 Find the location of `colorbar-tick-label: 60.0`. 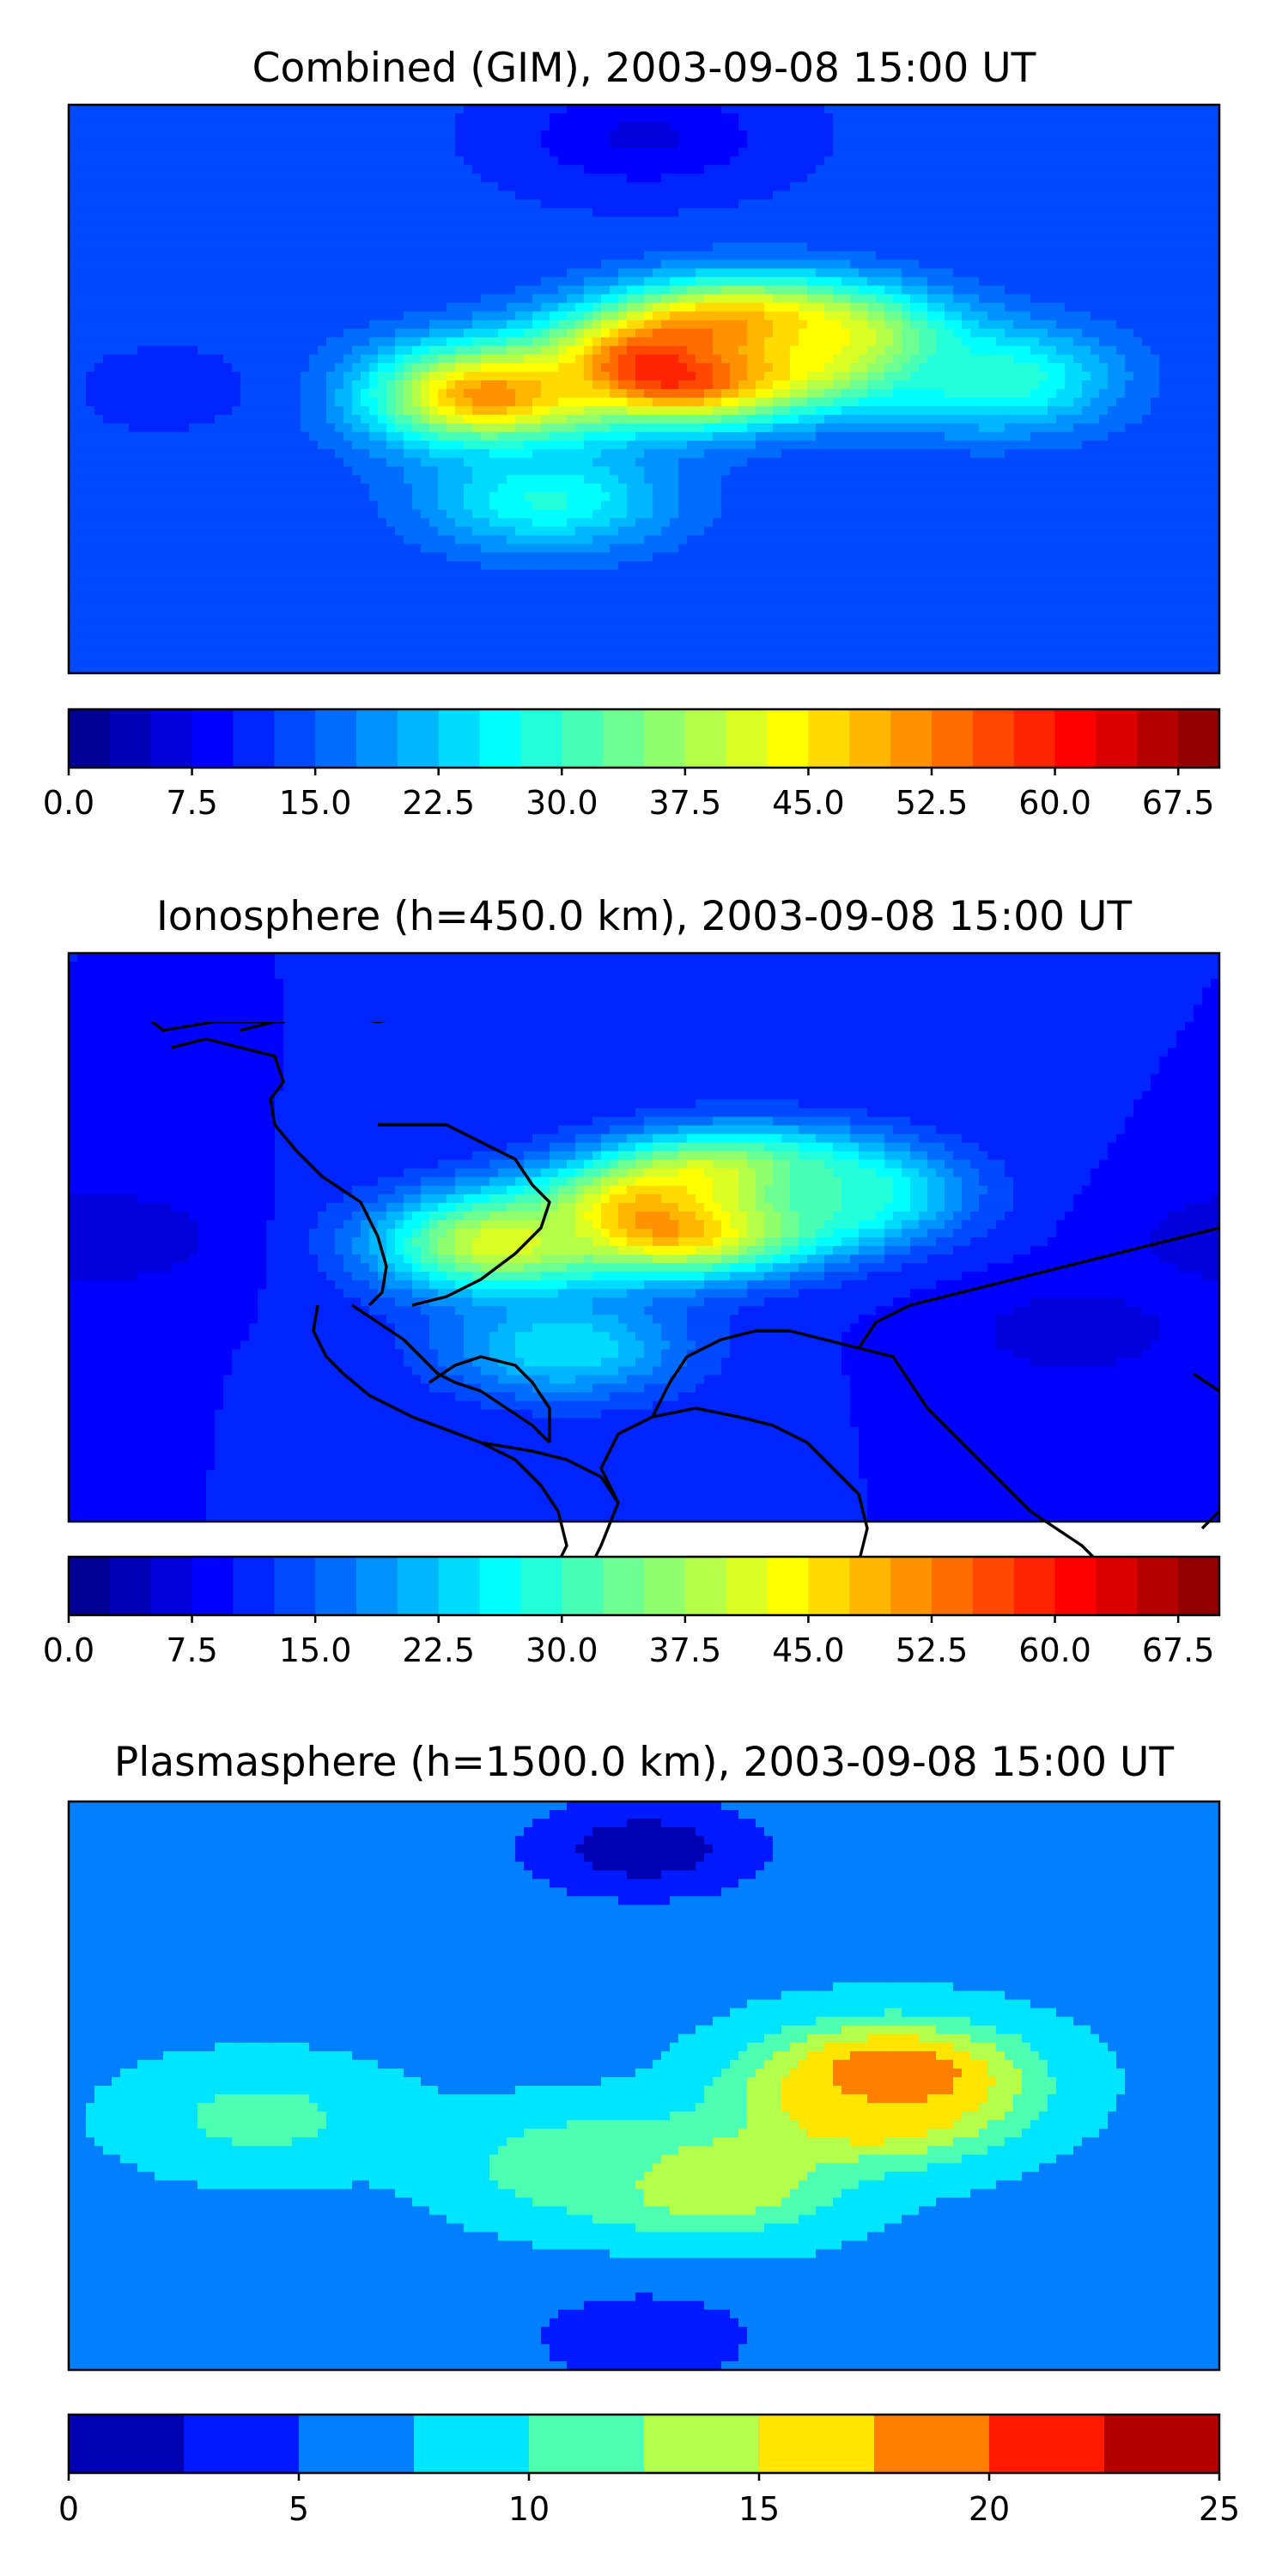

colorbar-tick-label: 60.0 is located at coordinates (1054, 1650).